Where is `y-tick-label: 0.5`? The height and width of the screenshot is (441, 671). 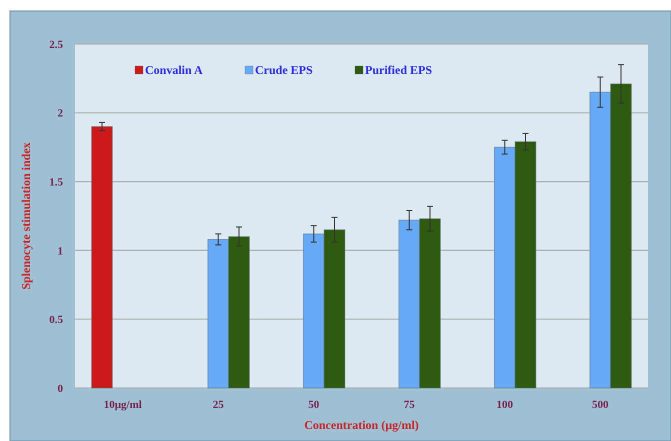 y-tick-label: 0.5 is located at coordinates (56, 320).